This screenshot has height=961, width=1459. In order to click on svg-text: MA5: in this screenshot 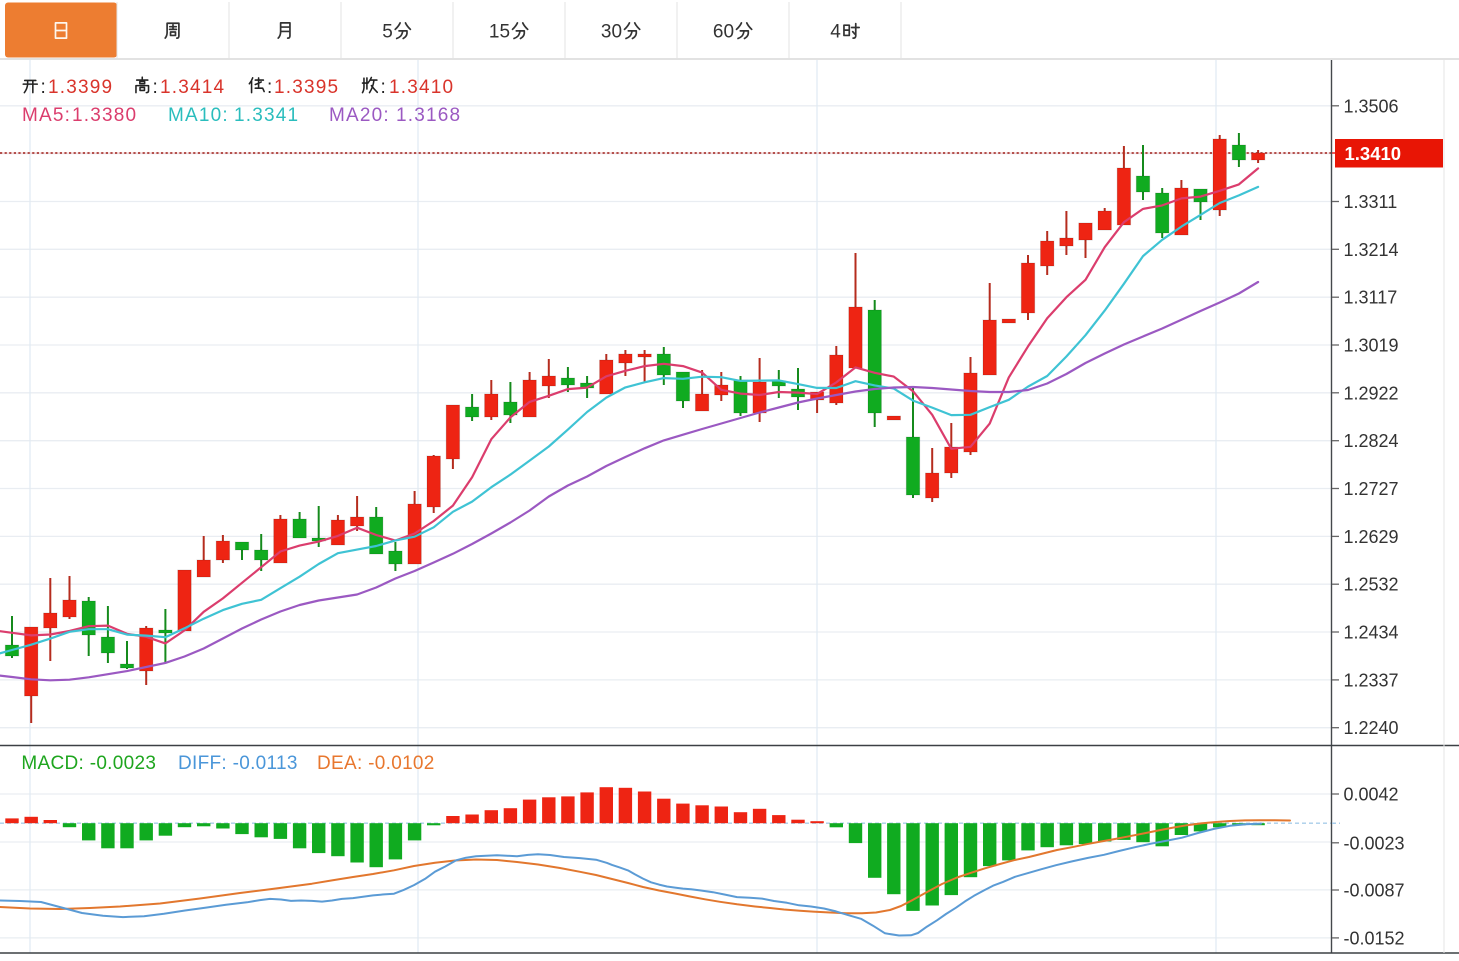, I will do `click(46, 115)`.